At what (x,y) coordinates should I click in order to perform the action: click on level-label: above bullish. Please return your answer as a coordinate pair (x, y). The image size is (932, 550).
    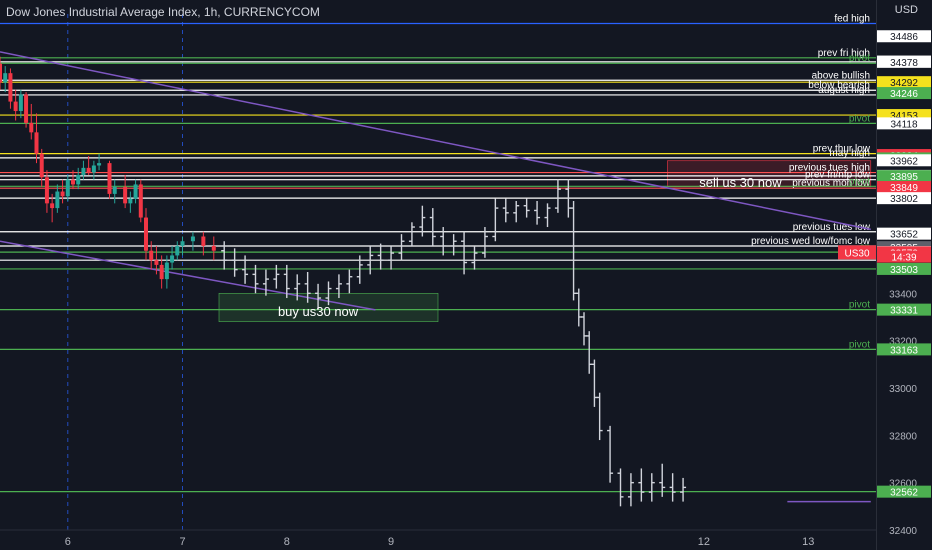
    Looking at the image, I should click on (841, 75).